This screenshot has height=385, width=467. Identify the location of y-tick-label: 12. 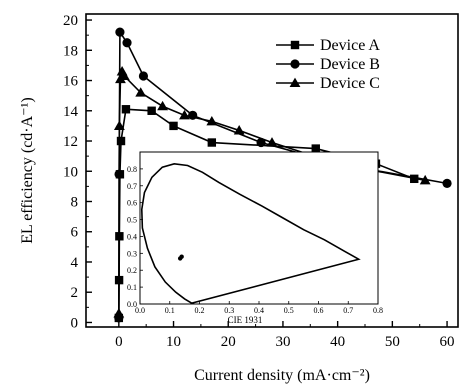
(70, 142).